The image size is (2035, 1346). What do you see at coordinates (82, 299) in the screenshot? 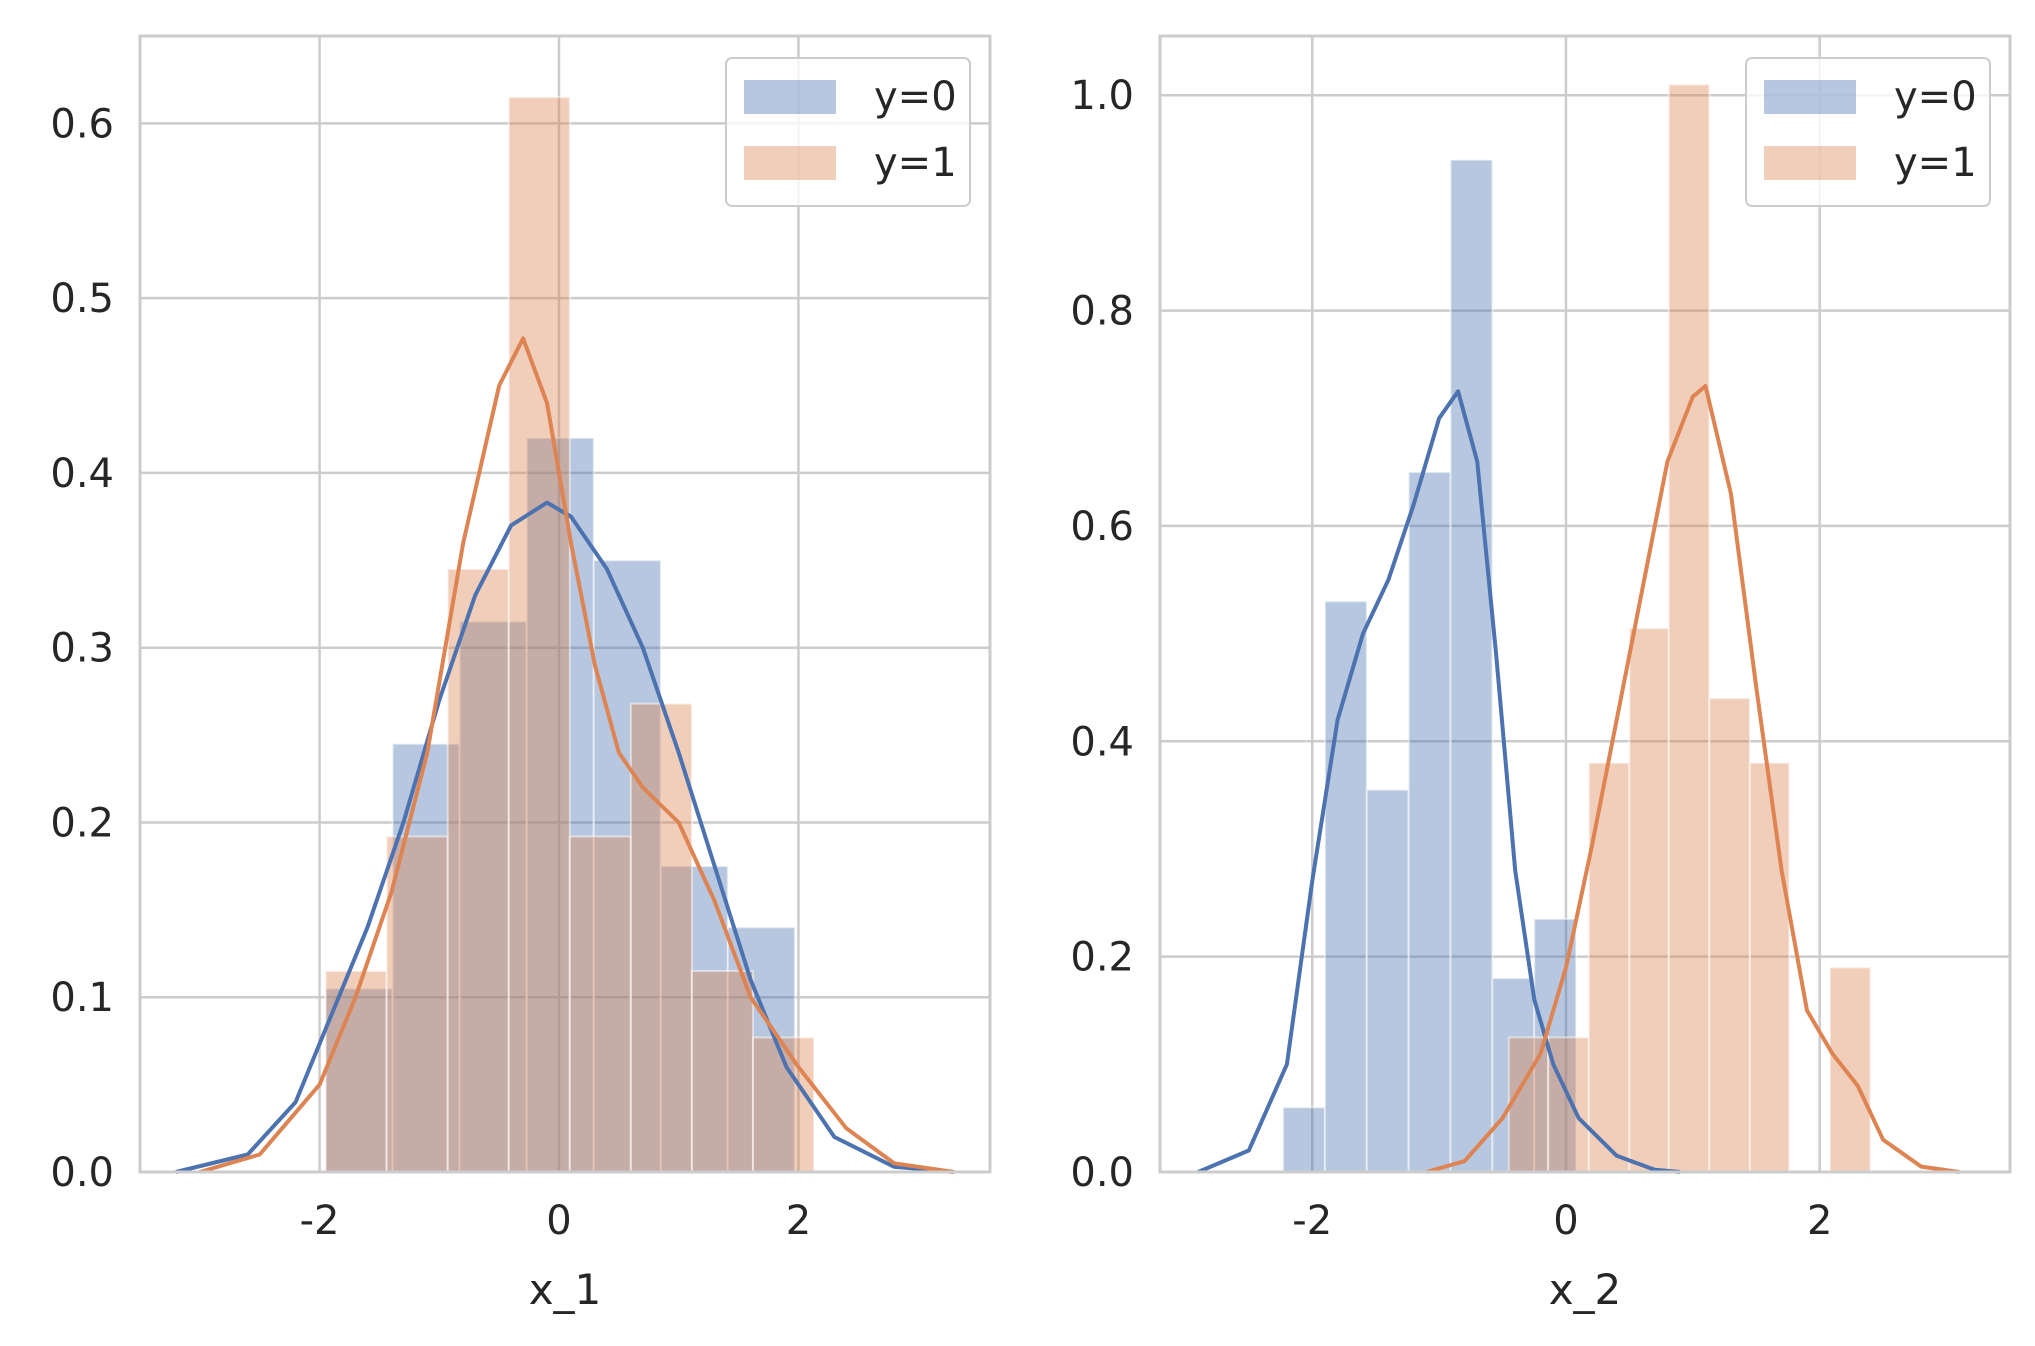
I see `y-tick-label: 0.5` at bounding box center [82, 299].